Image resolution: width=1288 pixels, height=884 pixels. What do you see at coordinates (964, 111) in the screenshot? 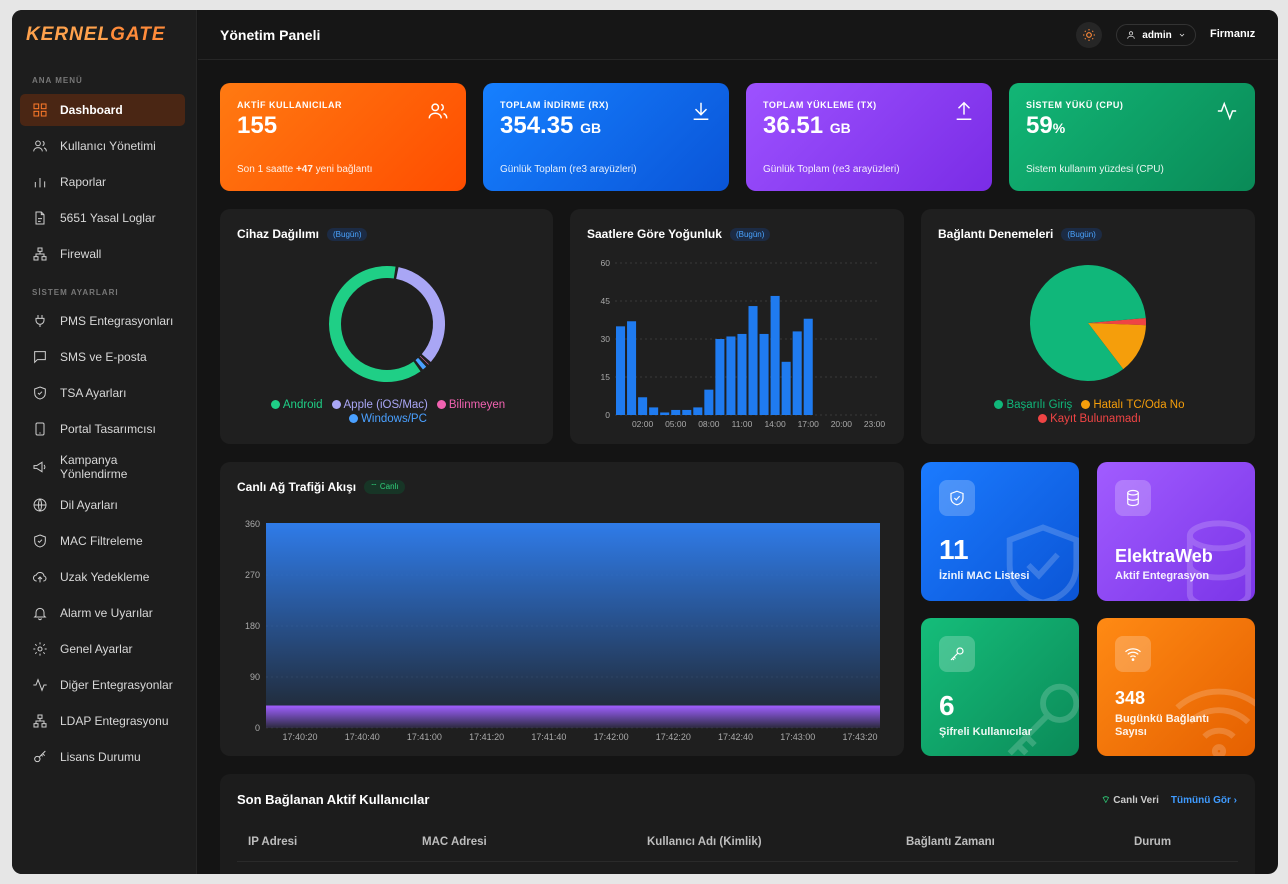
I see `upload-icon` at bounding box center [964, 111].